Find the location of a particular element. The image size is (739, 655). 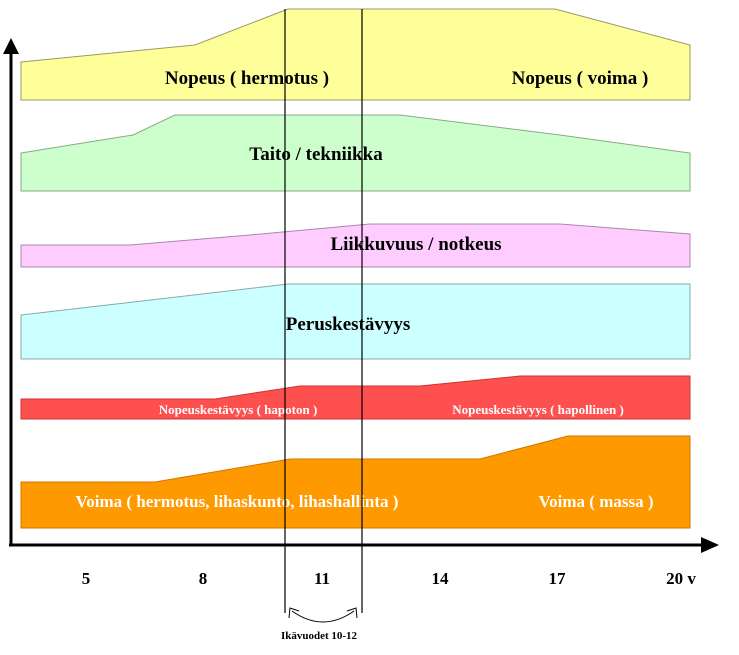

band-liikkuvuus-shape is located at coordinates (355, 245).